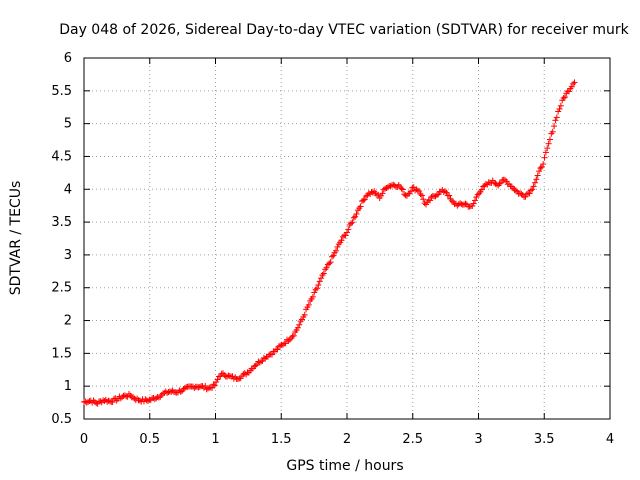 The width and height of the screenshot is (640, 480). I want to click on x-tick-label: 1, so click(215, 439).